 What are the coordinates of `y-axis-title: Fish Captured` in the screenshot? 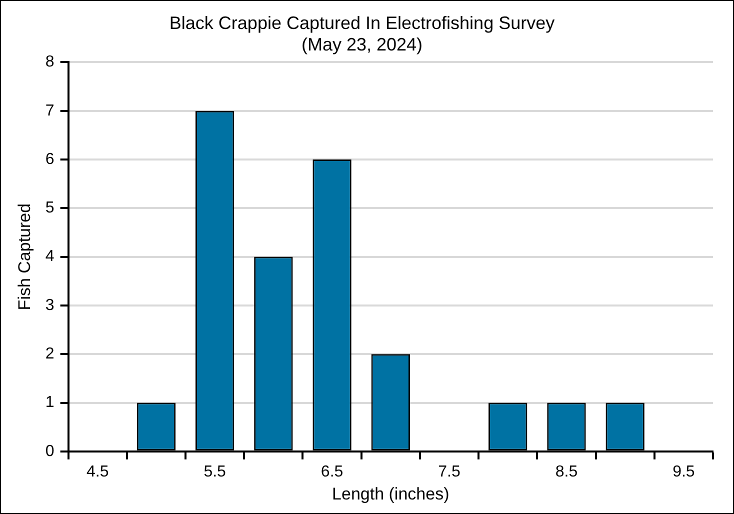 It's located at (24, 256).